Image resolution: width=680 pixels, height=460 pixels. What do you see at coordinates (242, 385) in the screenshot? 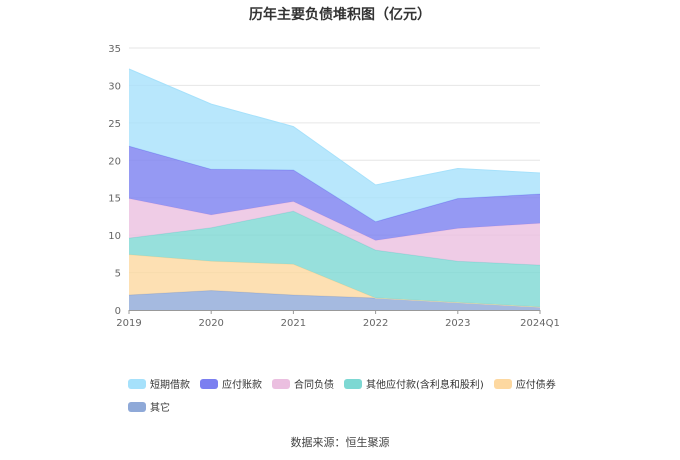
I see `legend-label: 应付账款` at bounding box center [242, 385].